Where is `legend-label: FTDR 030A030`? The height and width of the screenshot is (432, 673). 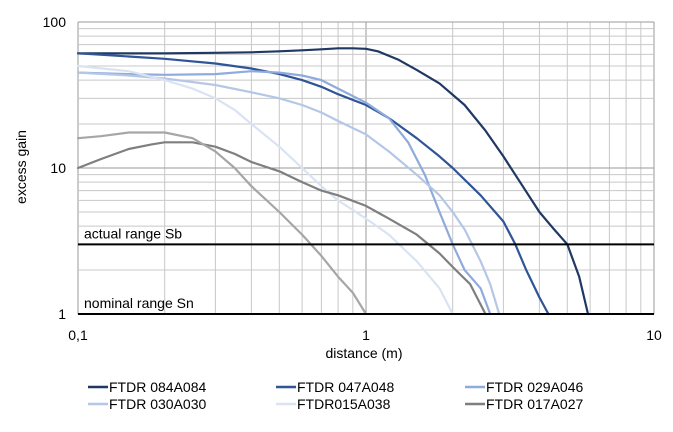
legend-label: FTDR 030A030 is located at coordinates (157, 404).